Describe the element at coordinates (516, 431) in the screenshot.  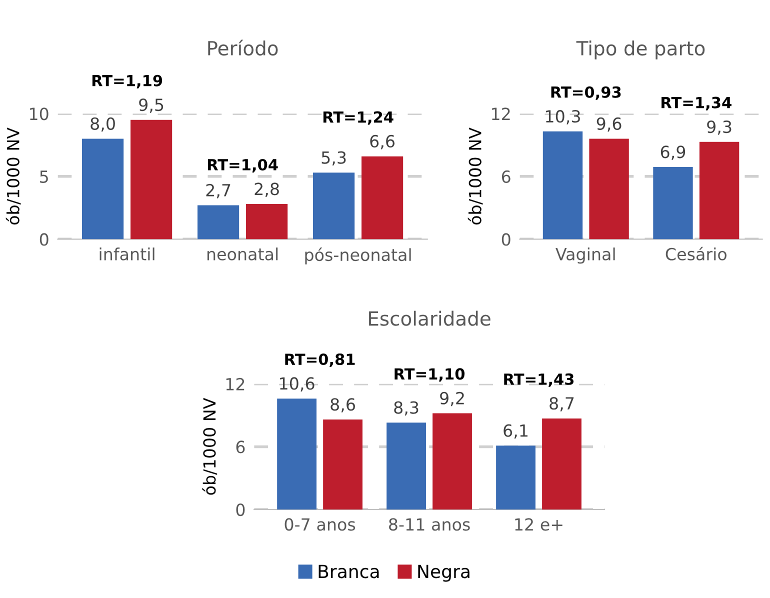
I see `data-label: 6,1` at that location.